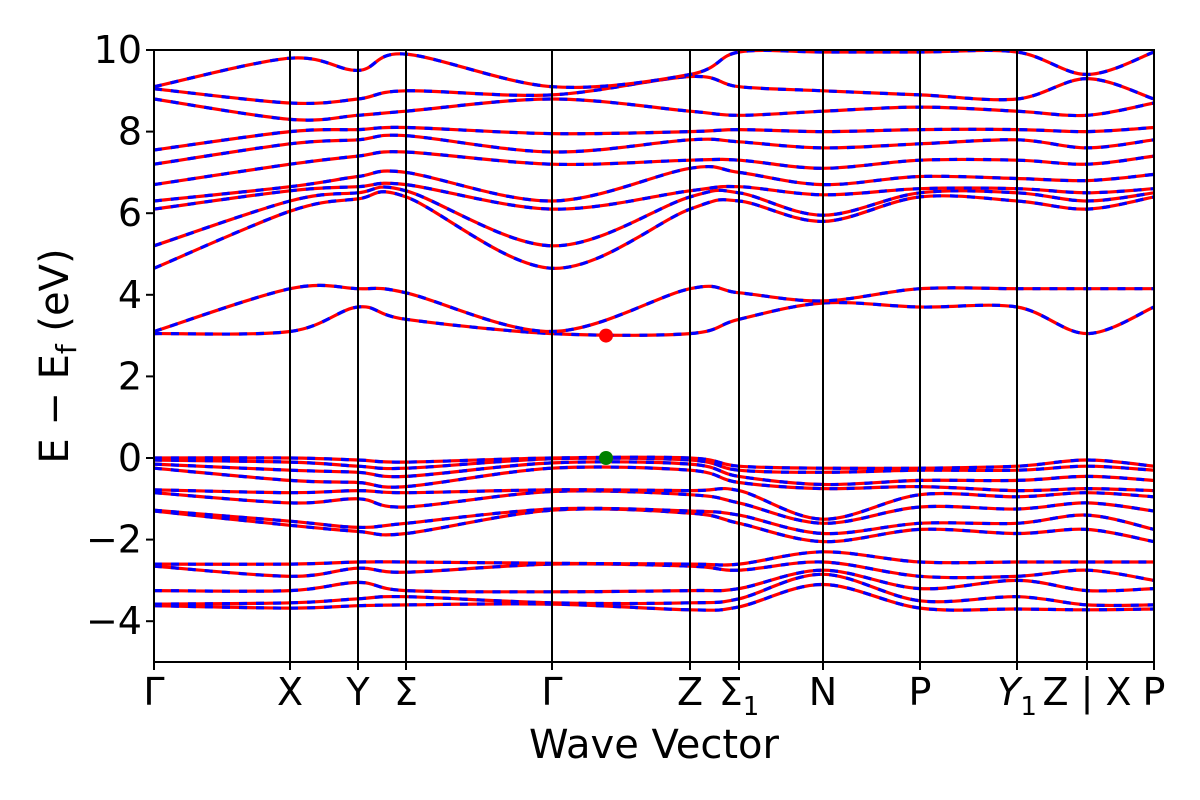 This screenshot has height=800, width=1200. Describe the element at coordinates (55, 296) in the screenshot. I see `y-axis-title-unit: (eV)` at that location.